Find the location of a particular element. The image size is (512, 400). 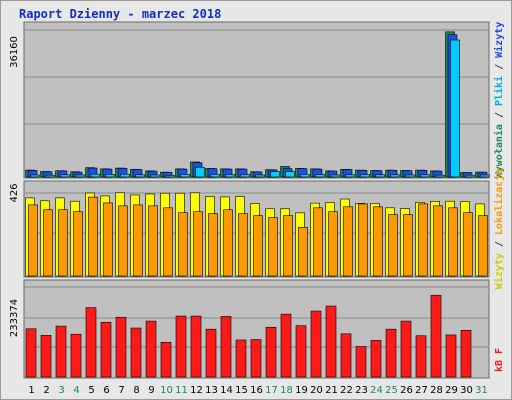

x-label-day-17: 17 is located at coordinates (271, 390).